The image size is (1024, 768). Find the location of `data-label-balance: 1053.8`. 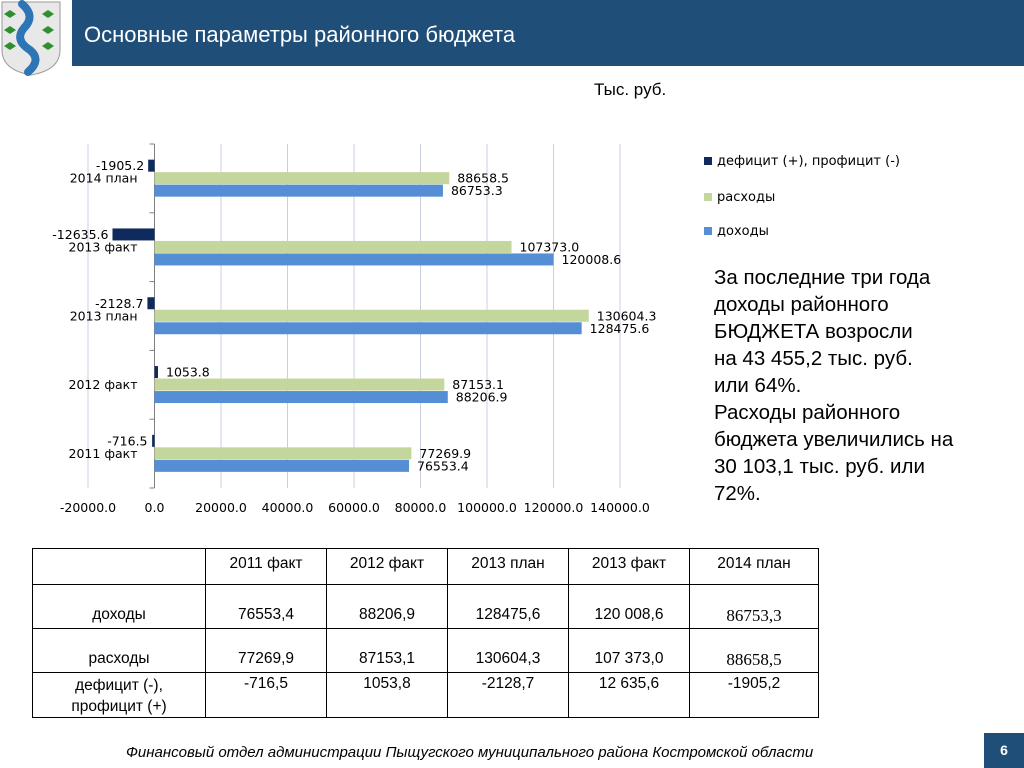

data-label-balance: 1053.8 is located at coordinates (188, 372).